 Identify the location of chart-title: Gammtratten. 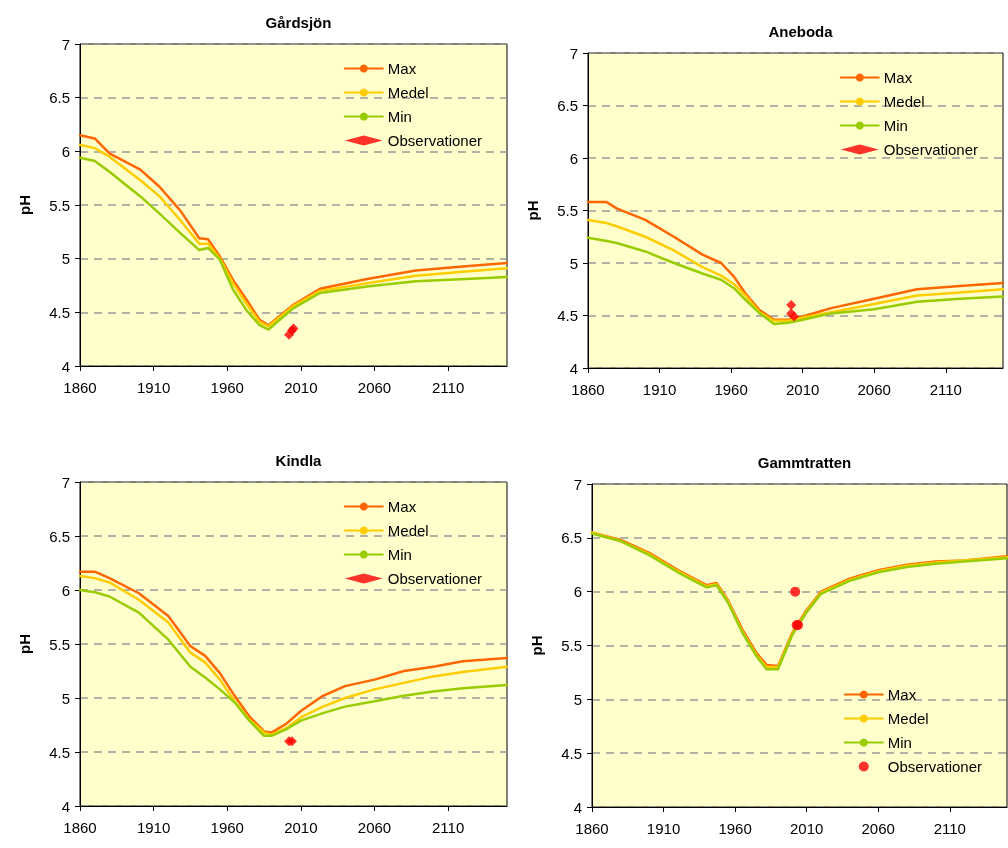
(804, 462).